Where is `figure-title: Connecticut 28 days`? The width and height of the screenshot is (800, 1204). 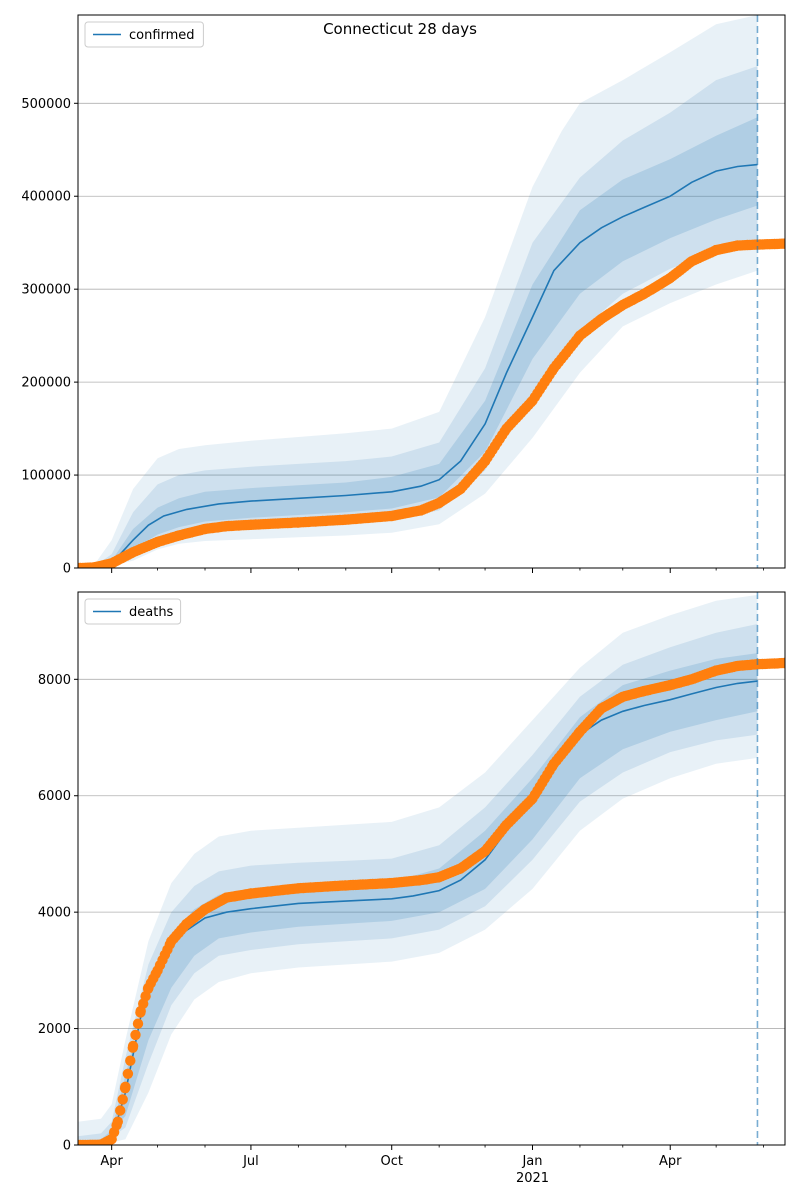
figure-title: Connecticut 28 days is located at coordinates (400, 29).